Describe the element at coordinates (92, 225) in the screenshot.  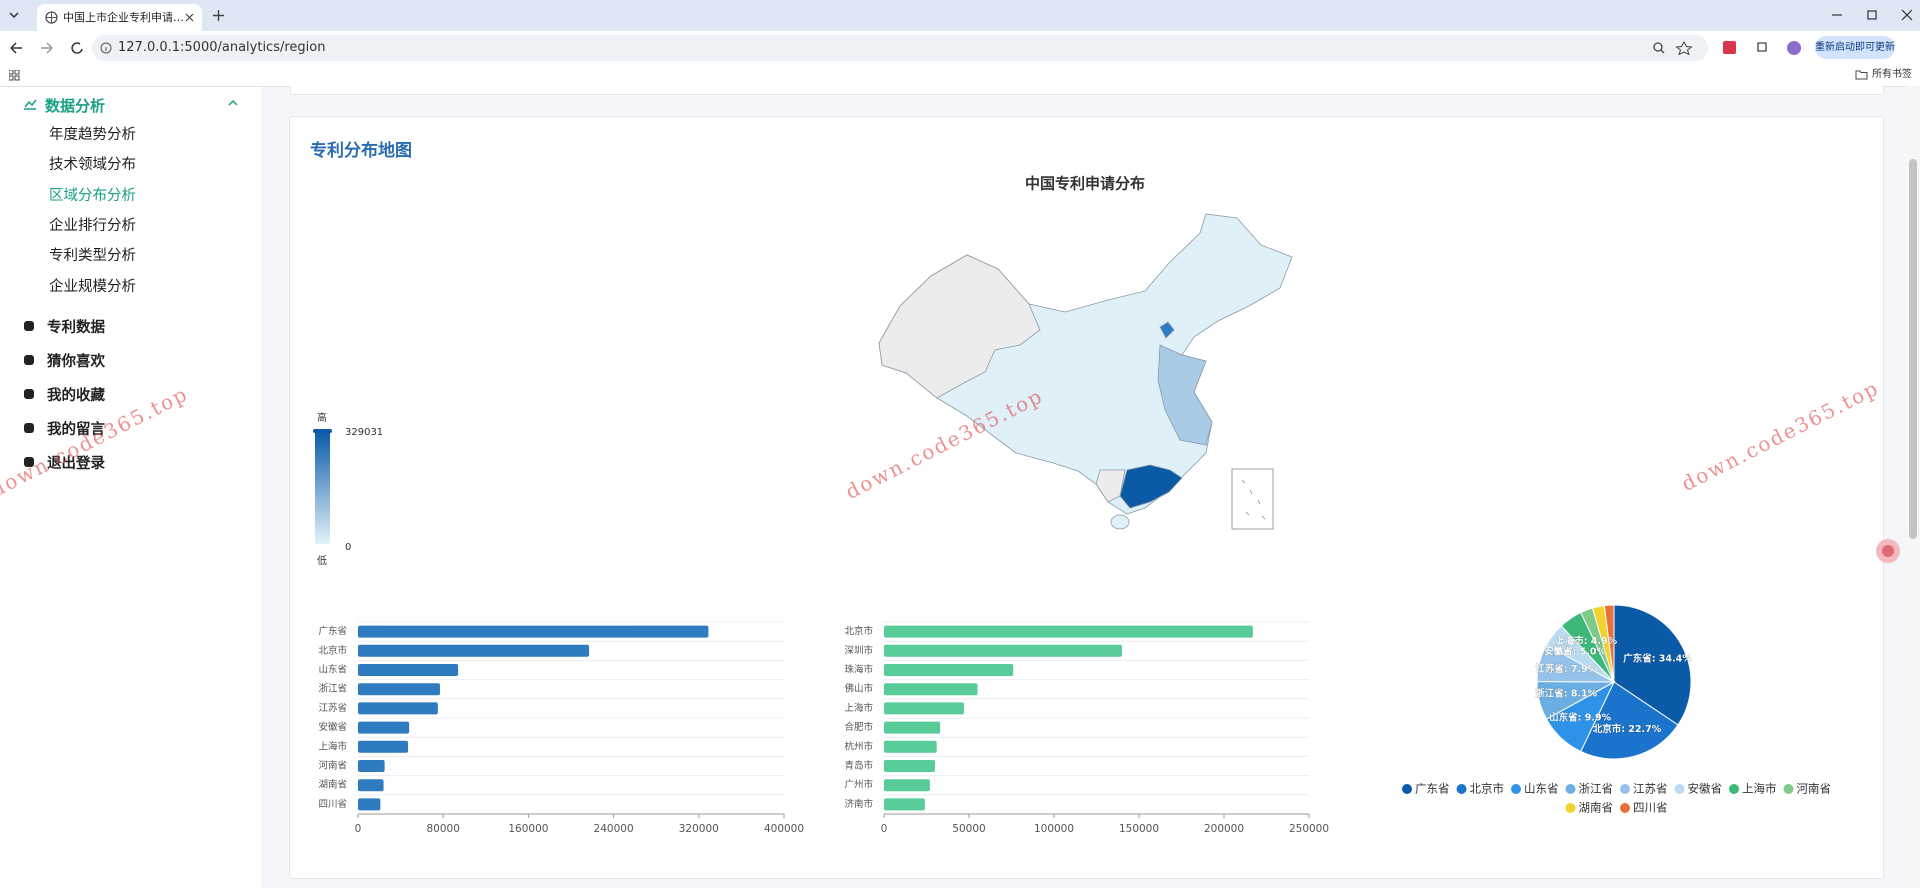
I see `sub-item: 企业排行分析` at that location.